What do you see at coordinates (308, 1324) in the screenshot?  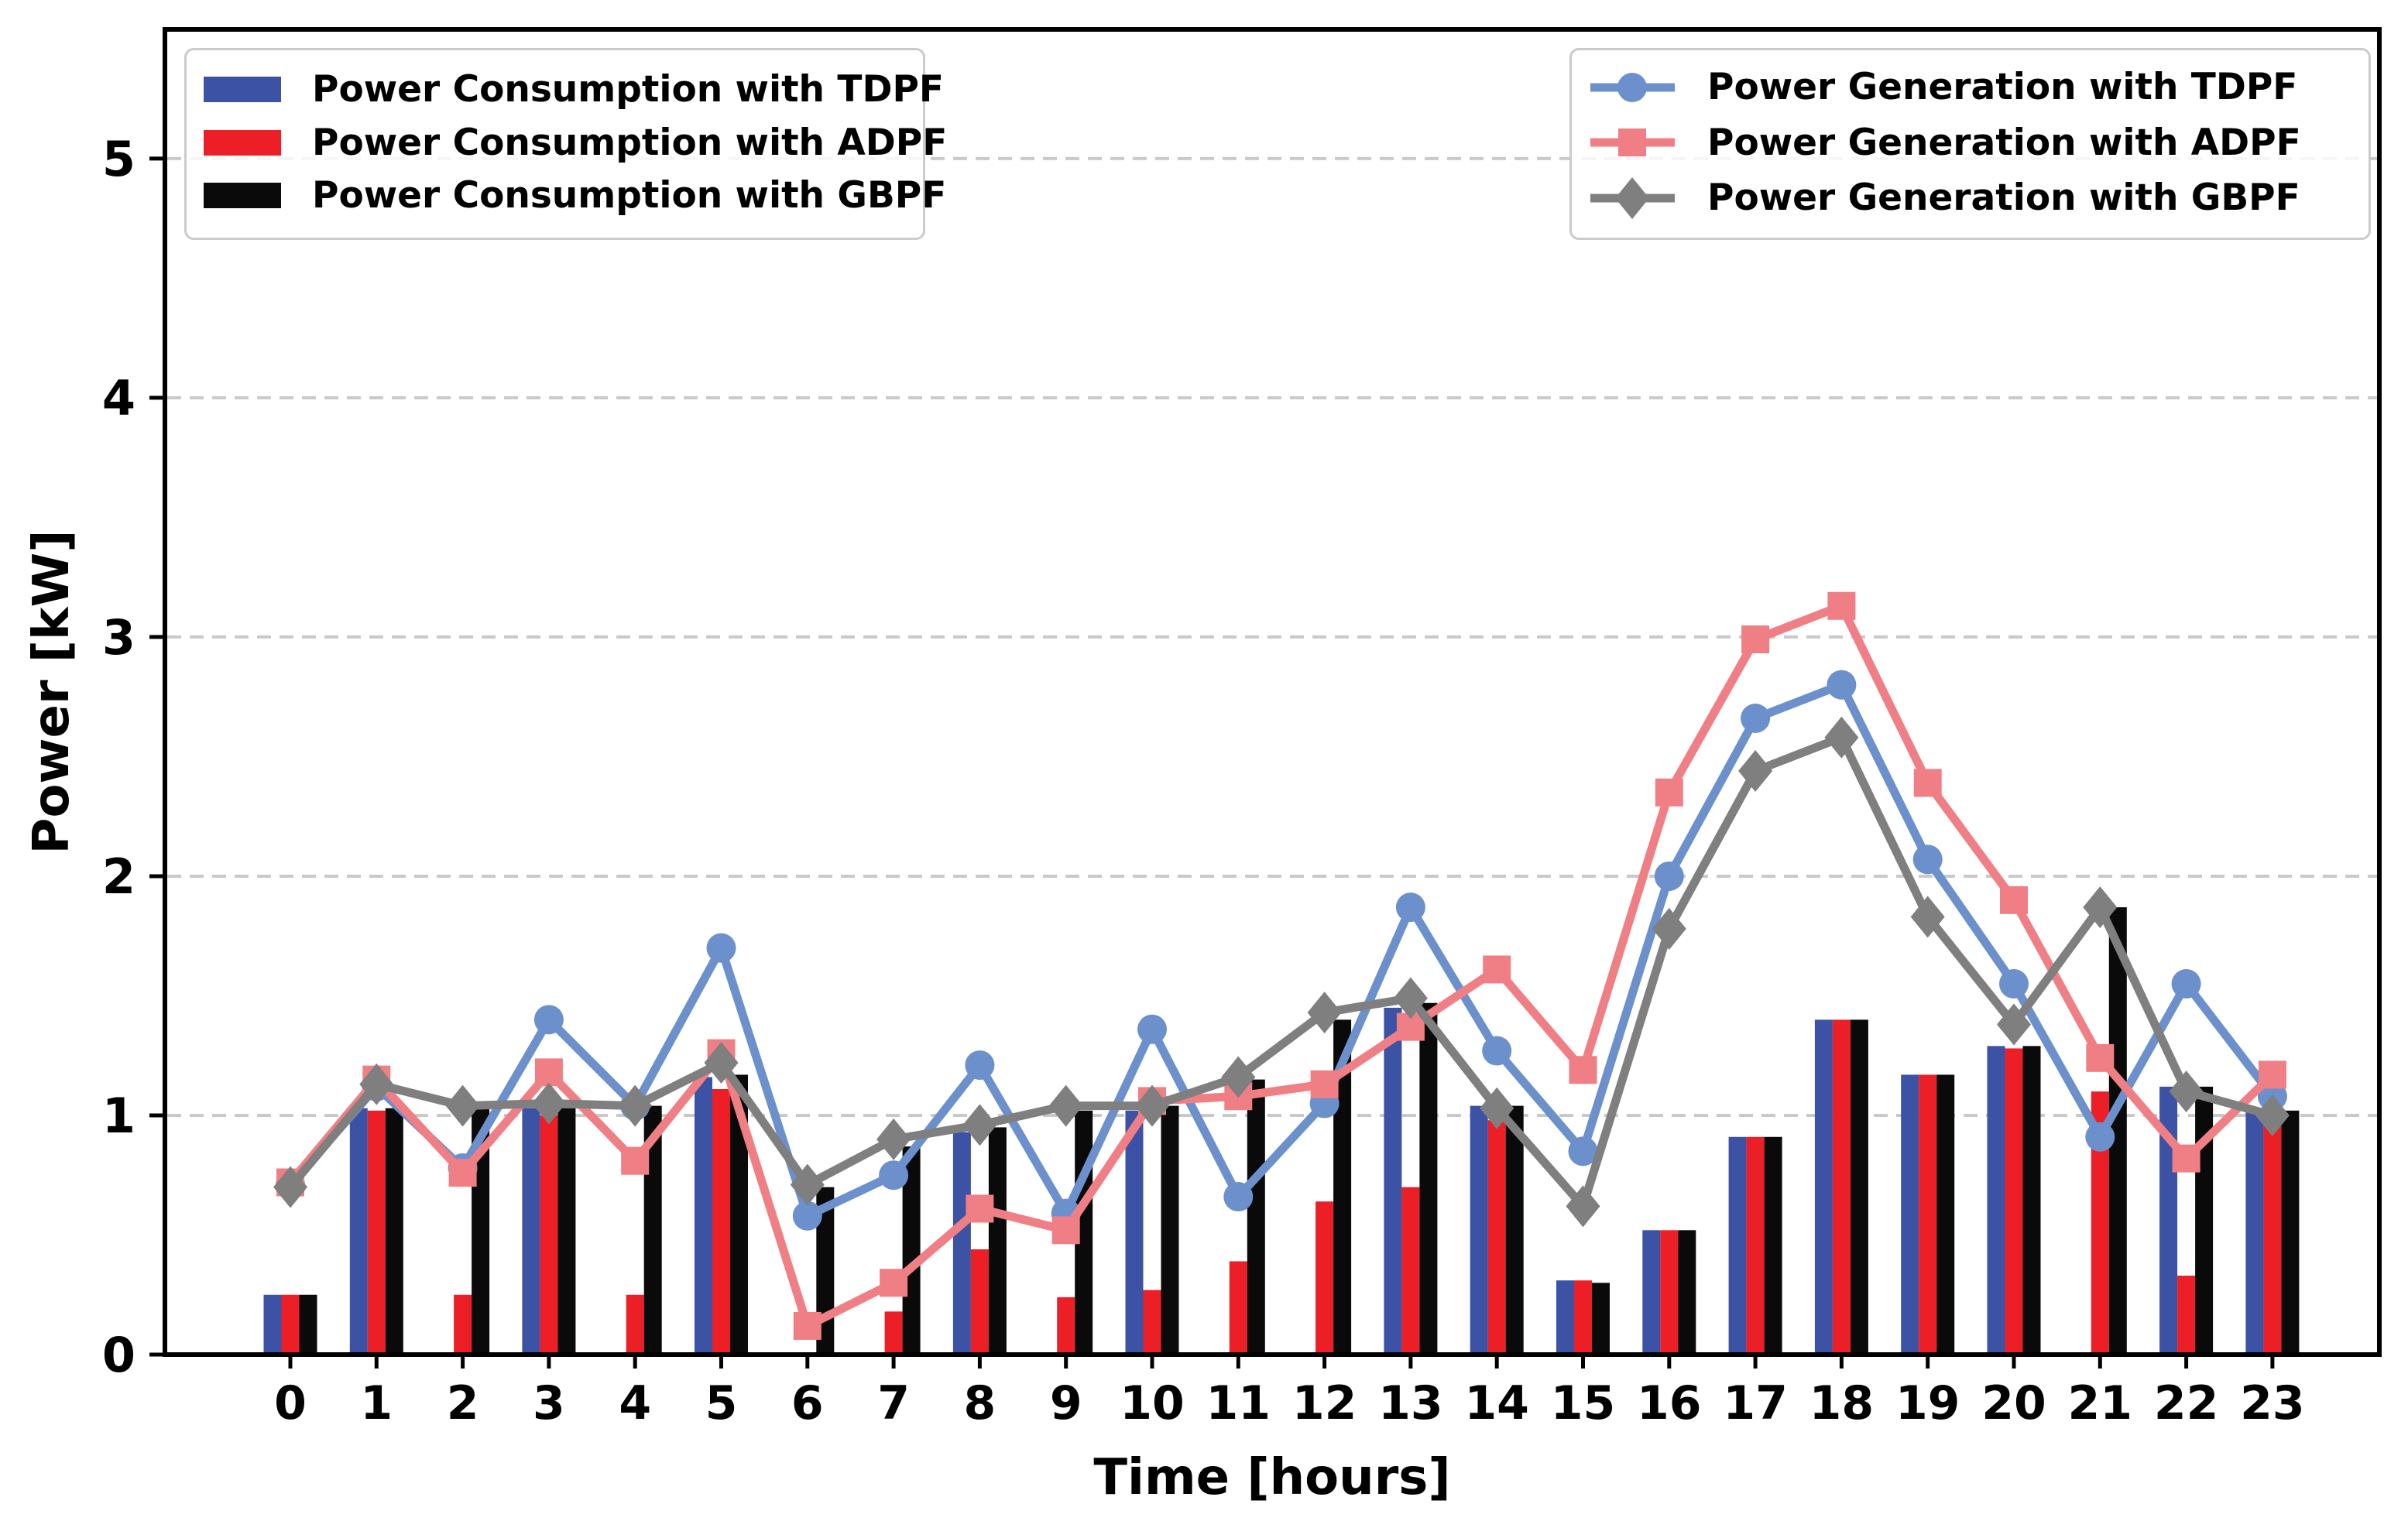 I see `bar-gbpf-h0` at bounding box center [308, 1324].